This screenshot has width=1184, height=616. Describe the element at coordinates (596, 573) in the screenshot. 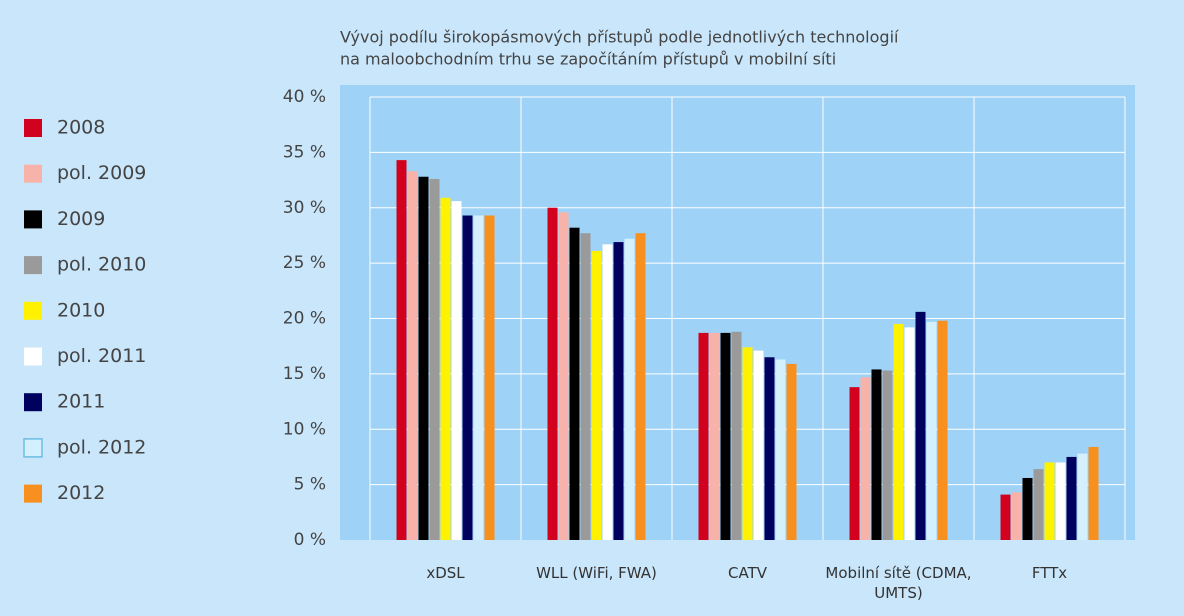

I see `x-tick-label: WLL (WiFi, FWA)` at that location.